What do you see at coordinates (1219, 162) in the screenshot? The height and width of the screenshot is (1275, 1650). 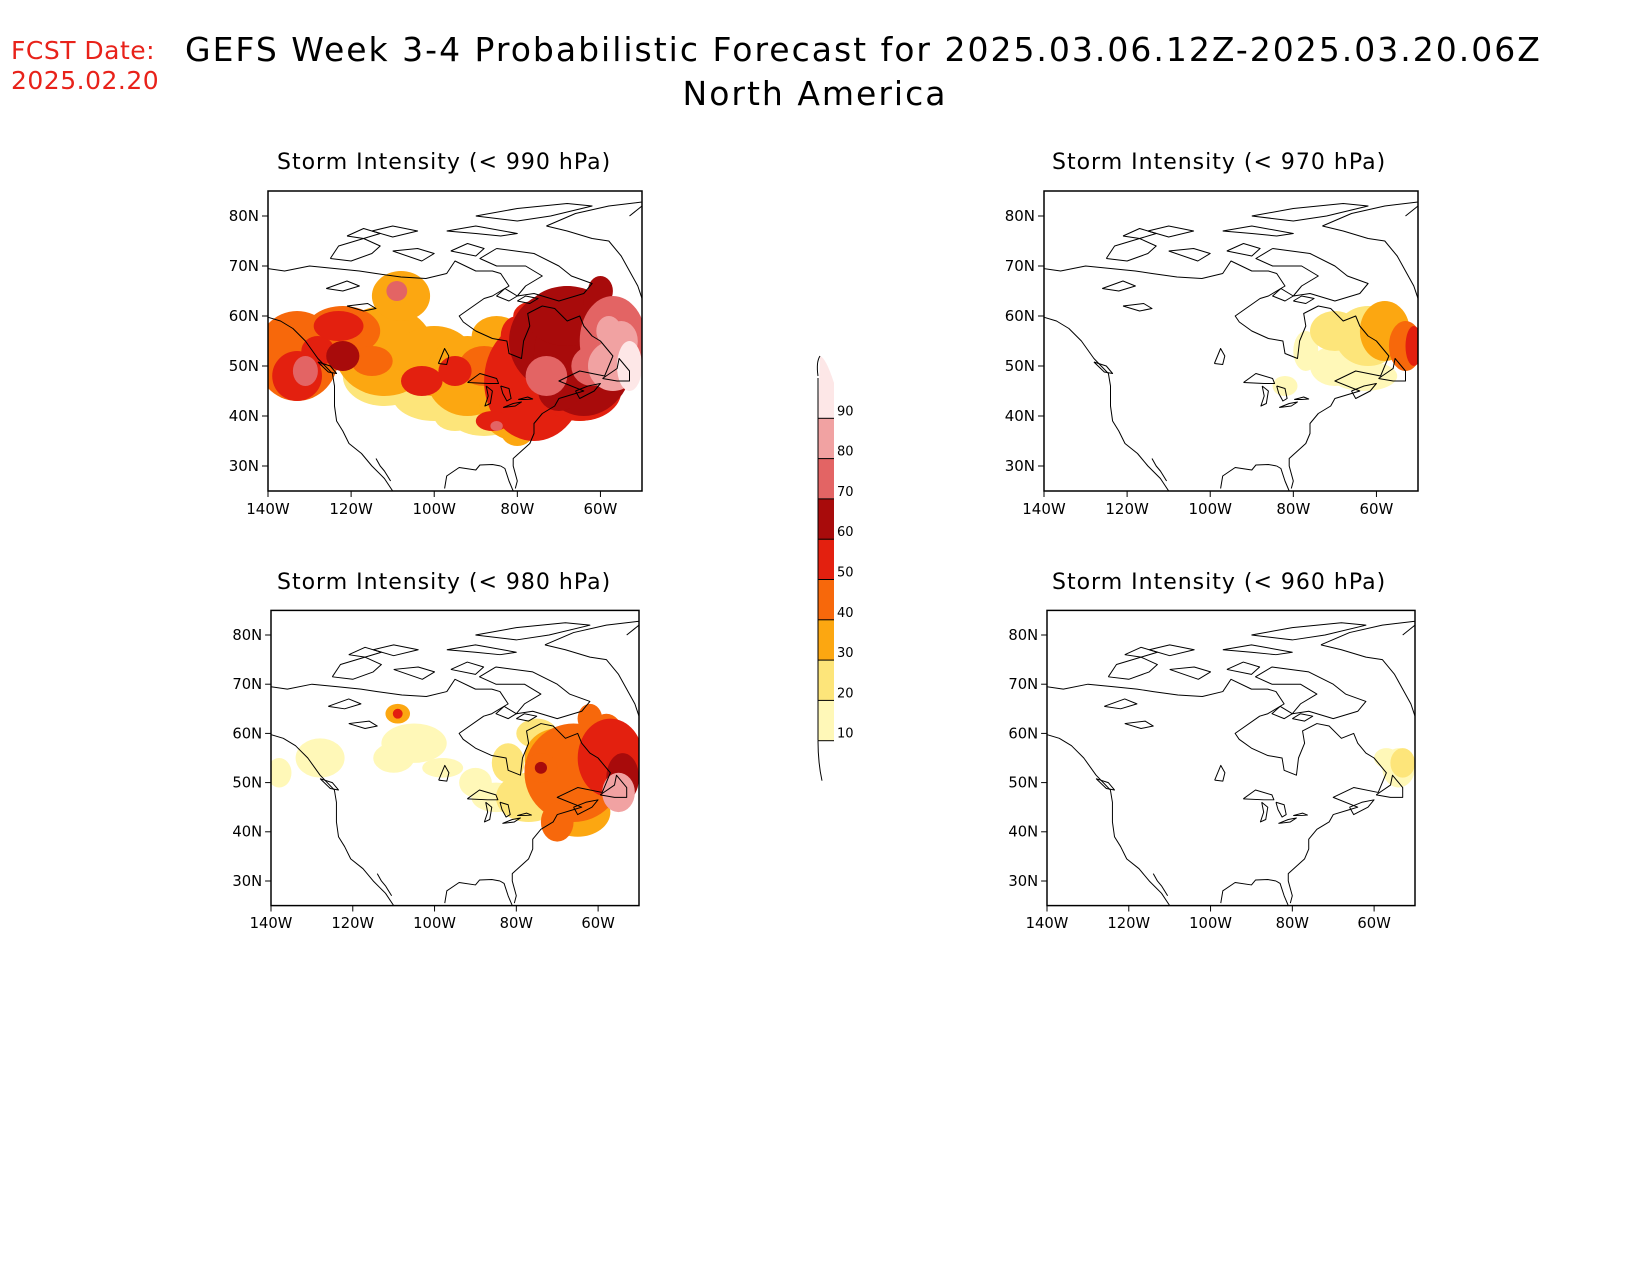 I see `panel-title-970: Storm Intensity (< 970 hPa)` at bounding box center [1219, 162].